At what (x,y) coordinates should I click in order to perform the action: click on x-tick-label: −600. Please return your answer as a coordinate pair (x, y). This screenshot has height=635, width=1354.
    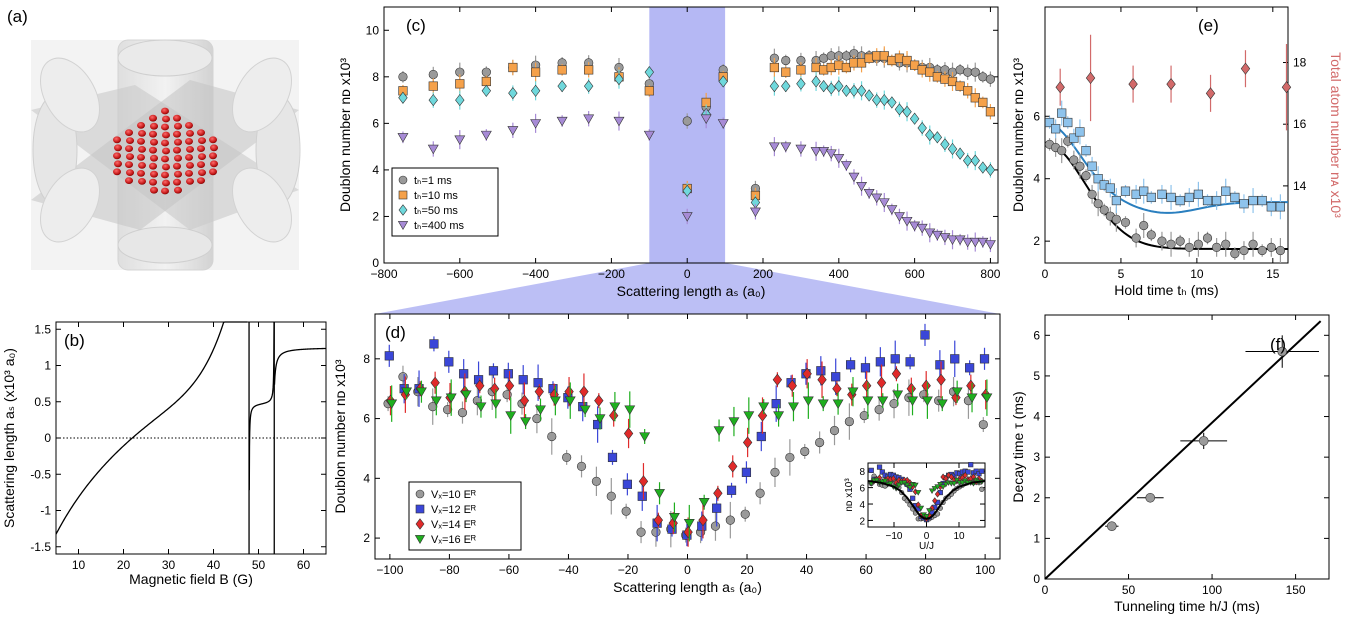
    Looking at the image, I should click on (459, 274).